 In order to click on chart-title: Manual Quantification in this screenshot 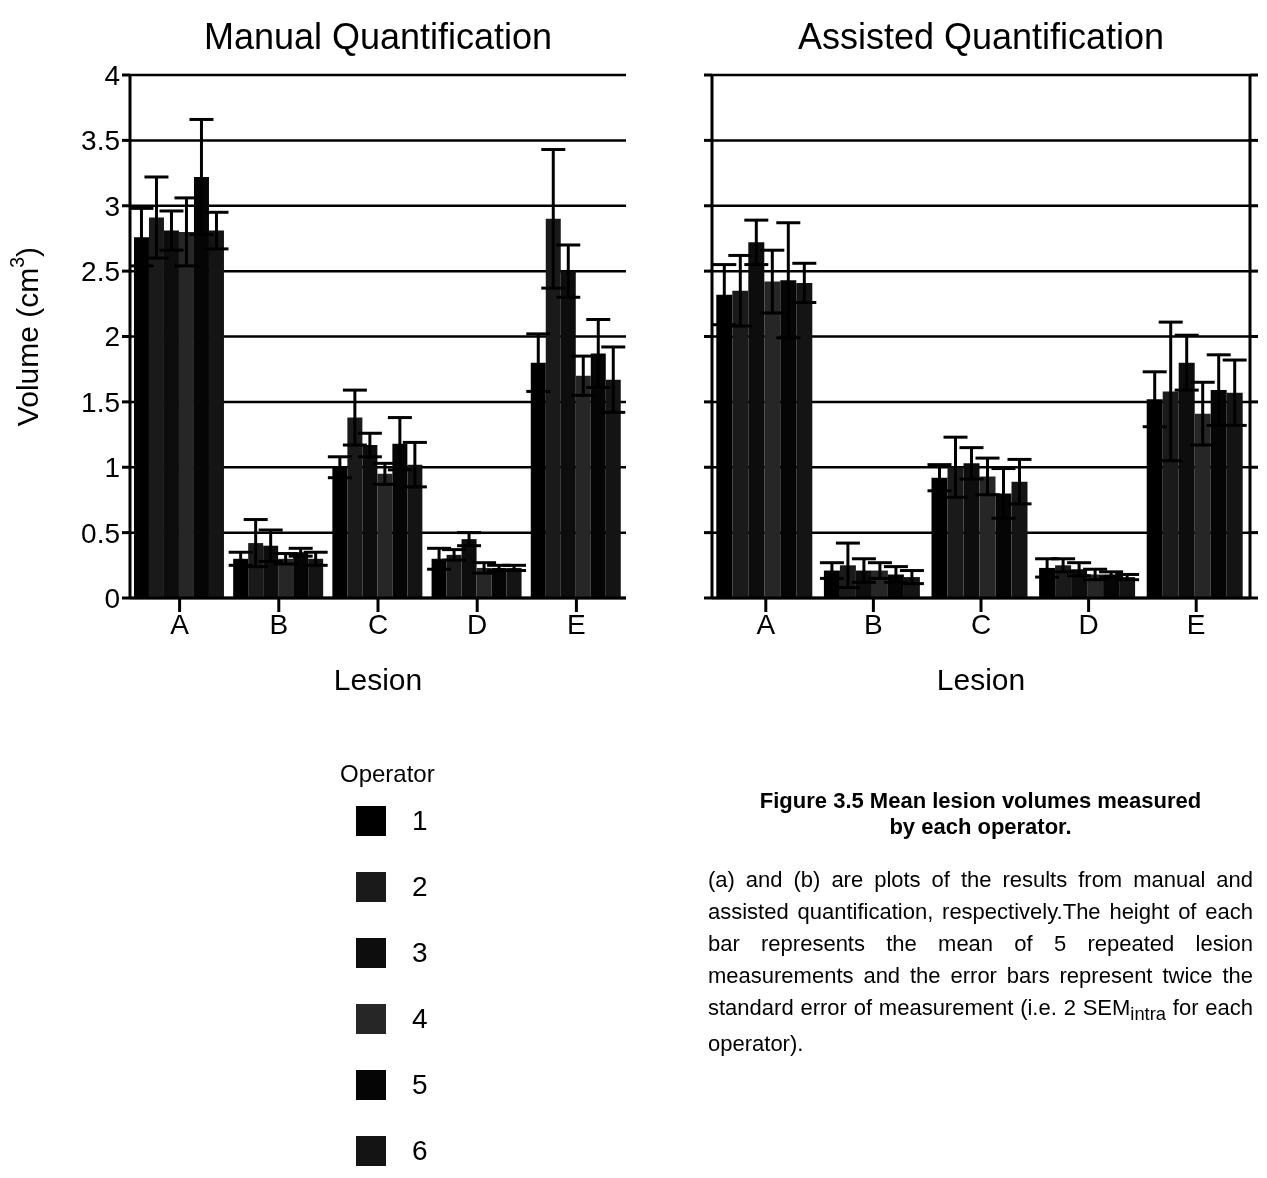, I will do `click(378, 37)`.